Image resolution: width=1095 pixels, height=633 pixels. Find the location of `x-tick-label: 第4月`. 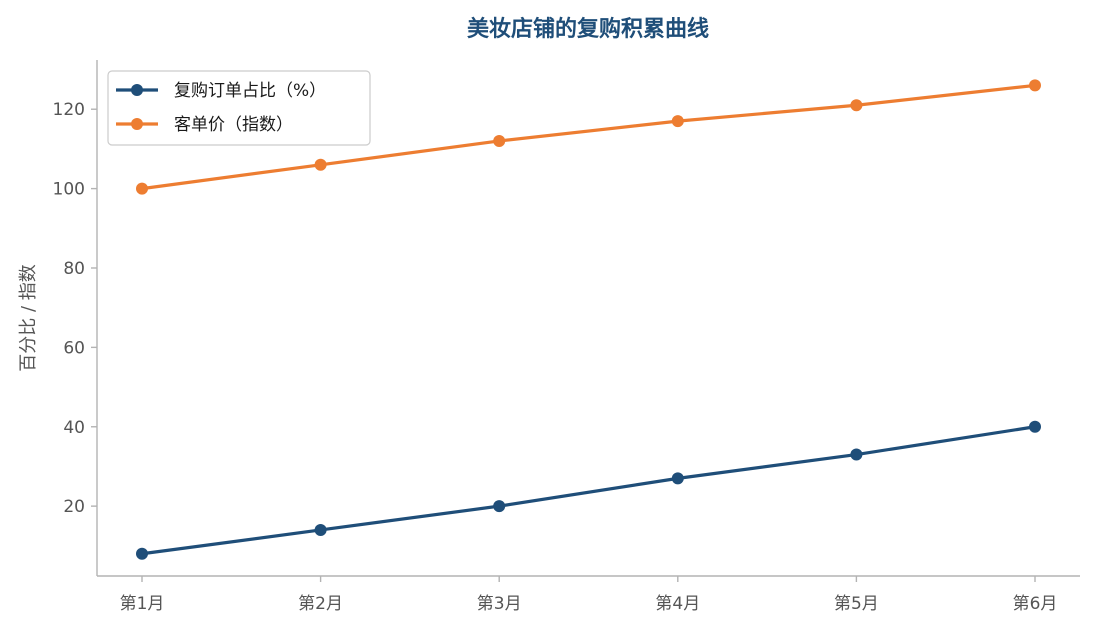

x-tick-label: 第4月 is located at coordinates (677, 604).